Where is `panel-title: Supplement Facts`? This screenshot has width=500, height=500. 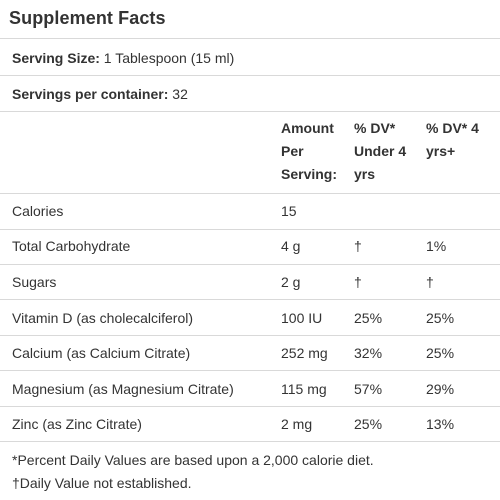 panel-title: Supplement Facts is located at coordinates (87, 18).